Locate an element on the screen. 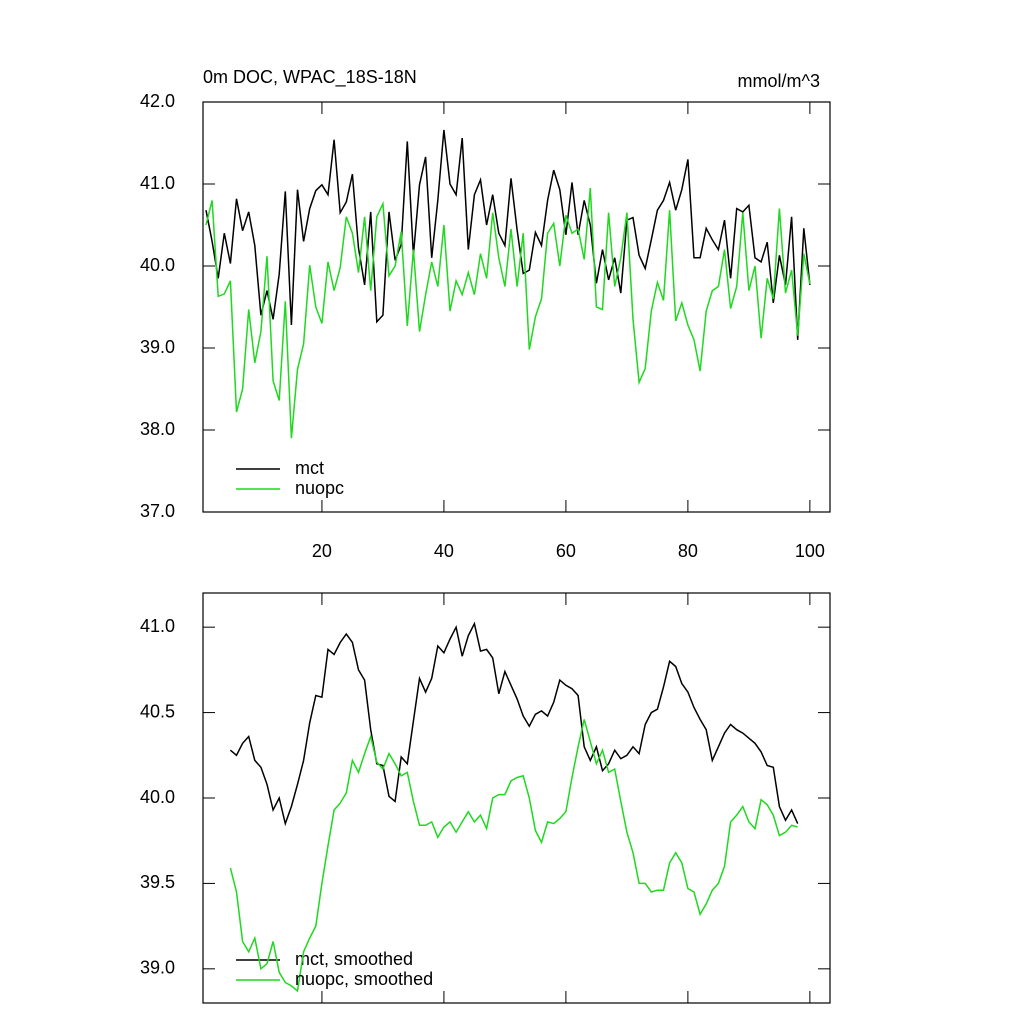 This screenshot has width=1024, height=1024. legend-label: mct, smoothed is located at coordinates (354, 959).